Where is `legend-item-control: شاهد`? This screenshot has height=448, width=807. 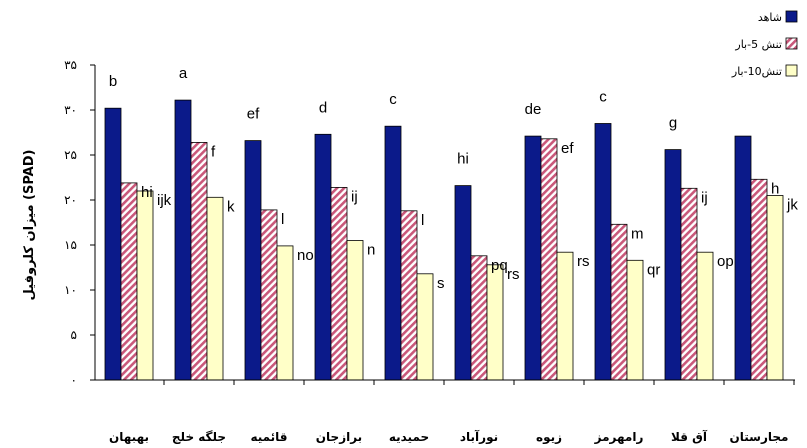
legend-item-control: شاهد is located at coordinates (778, 17).